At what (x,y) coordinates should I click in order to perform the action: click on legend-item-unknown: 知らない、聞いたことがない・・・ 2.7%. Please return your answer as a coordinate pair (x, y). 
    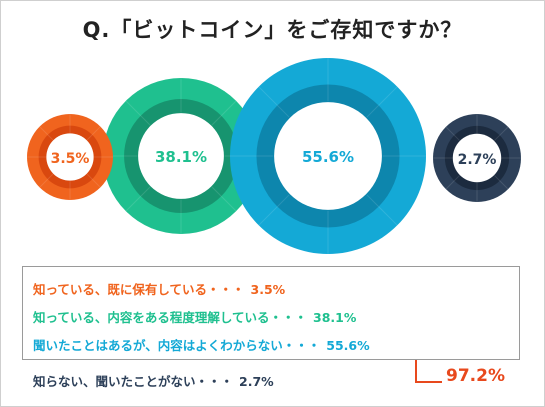
    Looking at the image, I should click on (153, 380).